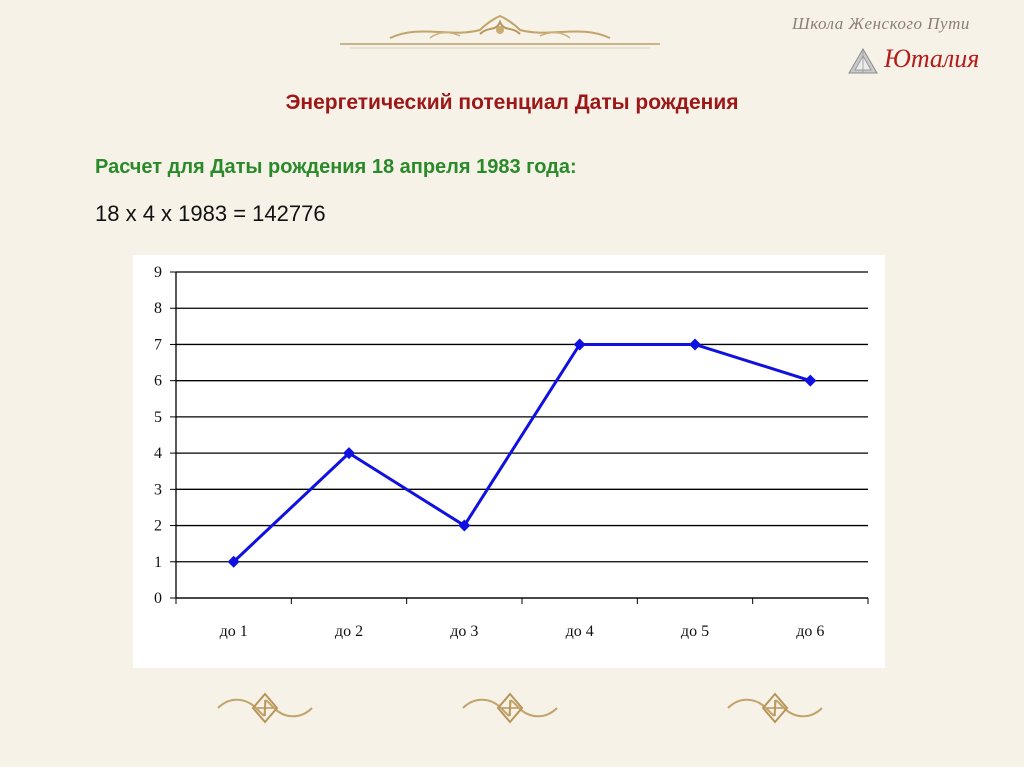 The image size is (1024, 767). What do you see at coordinates (810, 631) in the screenshot?
I see `x-tick-label: до 6` at bounding box center [810, 631].